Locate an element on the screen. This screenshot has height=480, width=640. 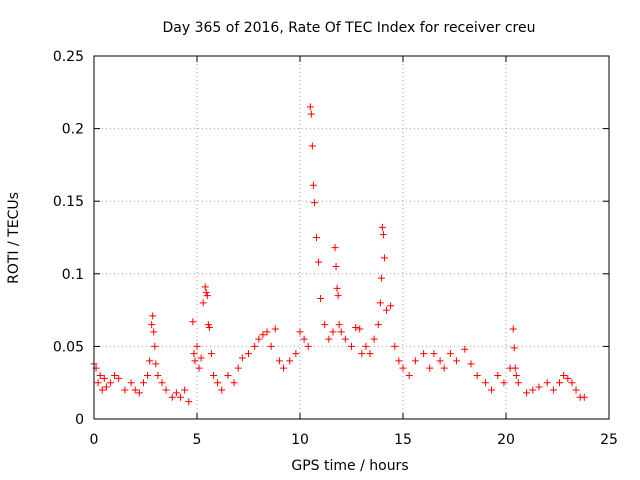
y-tick-label: 0 is located at coordinates (79, 420).